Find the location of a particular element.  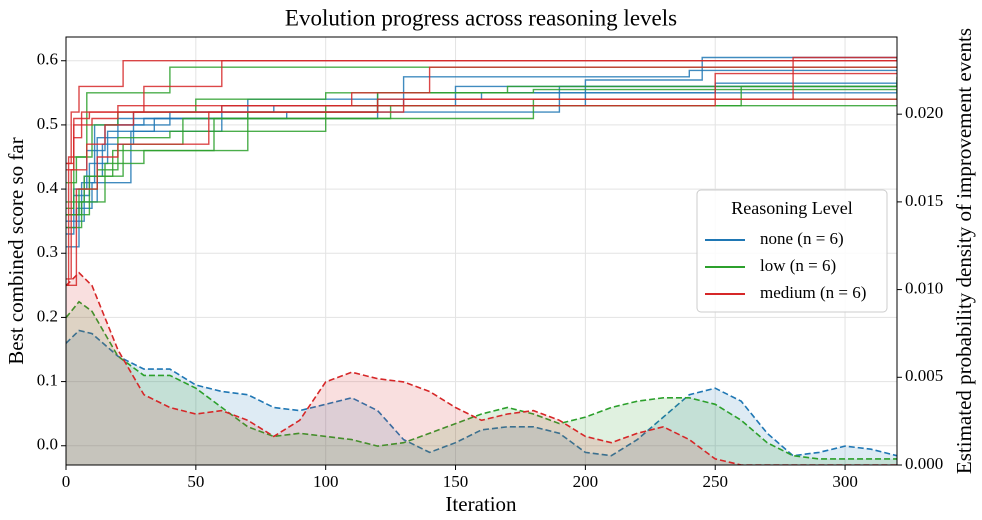

y-tick-label: 0.5 is located at coordinates (47, 123).